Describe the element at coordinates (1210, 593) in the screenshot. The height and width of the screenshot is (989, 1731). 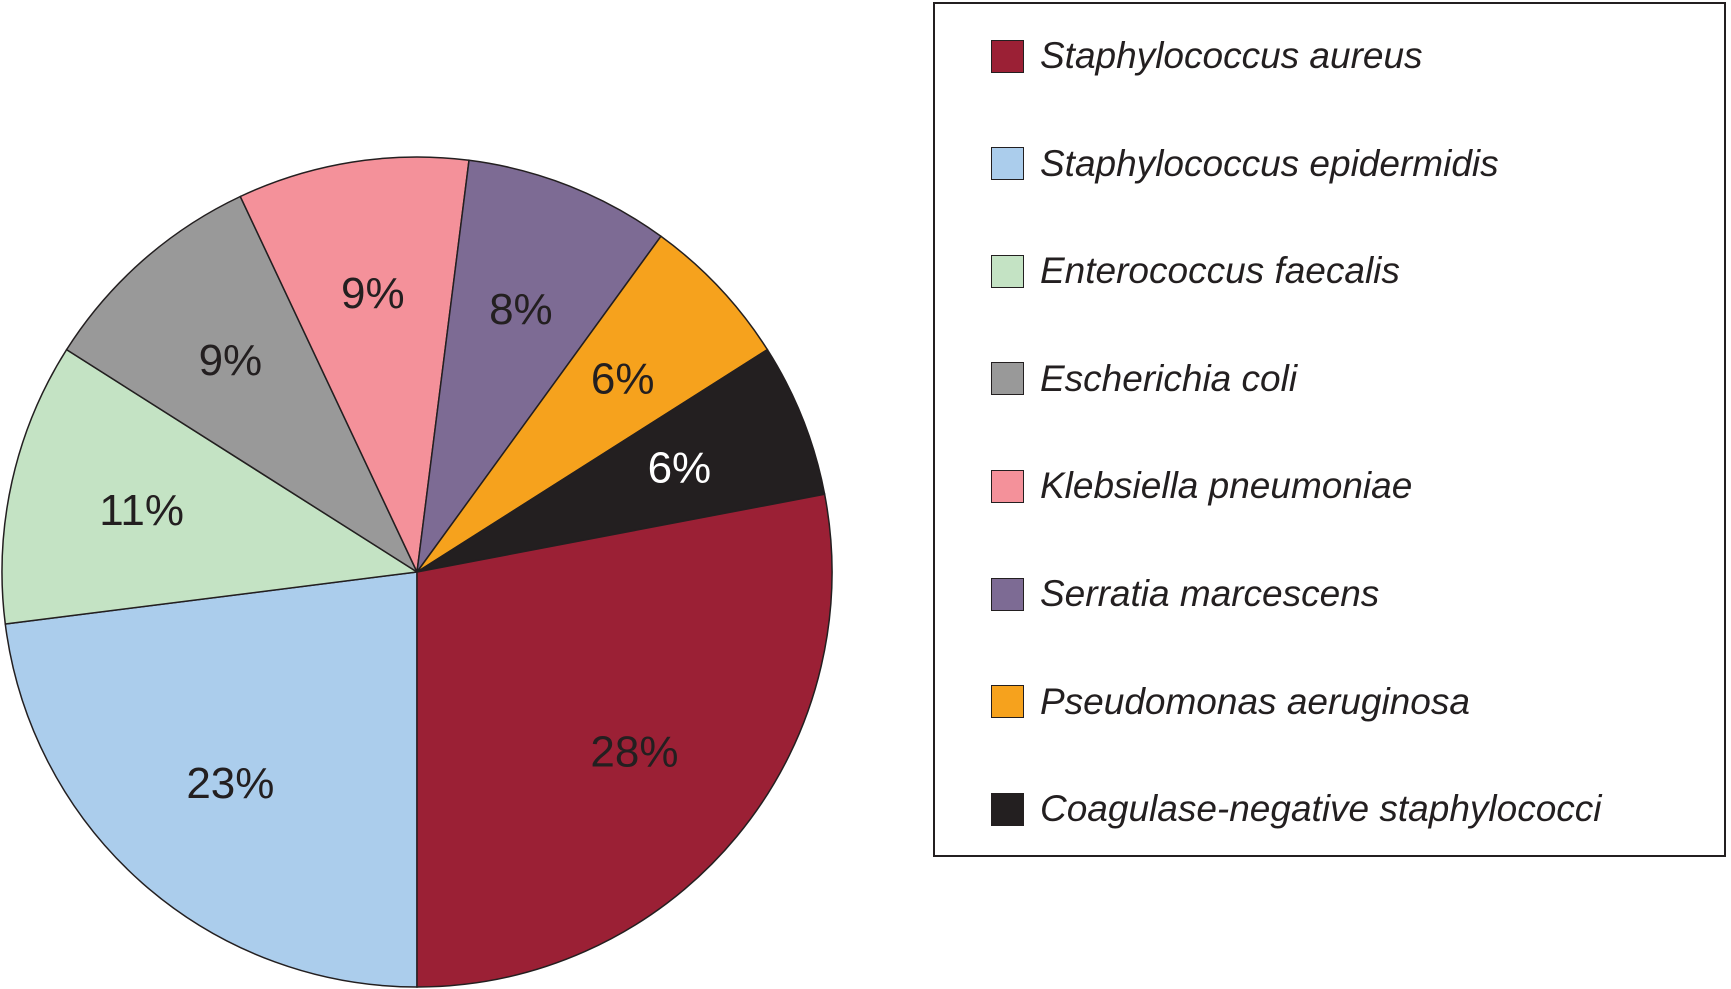
I see `legend-label: Serratia marcescens` at that location.